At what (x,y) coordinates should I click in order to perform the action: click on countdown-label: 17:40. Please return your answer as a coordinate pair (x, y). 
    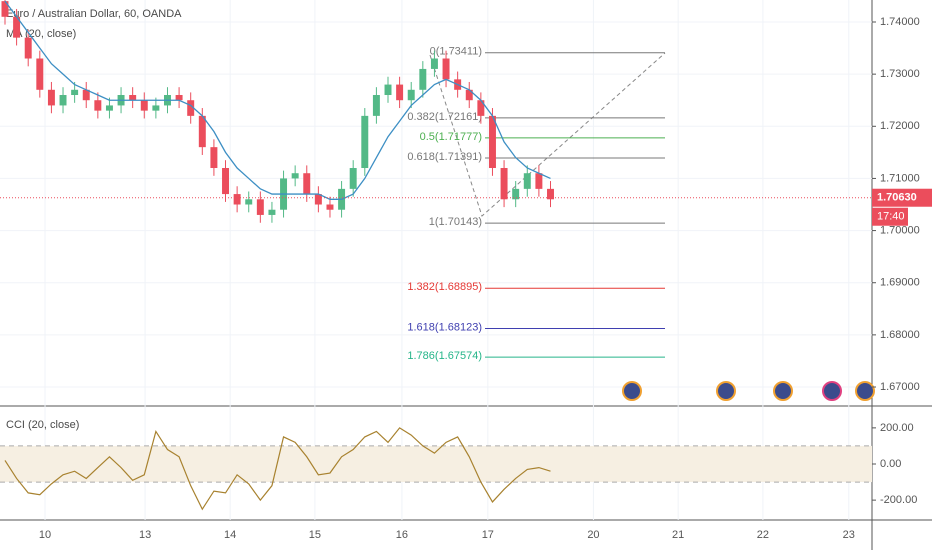
    Looking at the image, I should click on (891, 217).